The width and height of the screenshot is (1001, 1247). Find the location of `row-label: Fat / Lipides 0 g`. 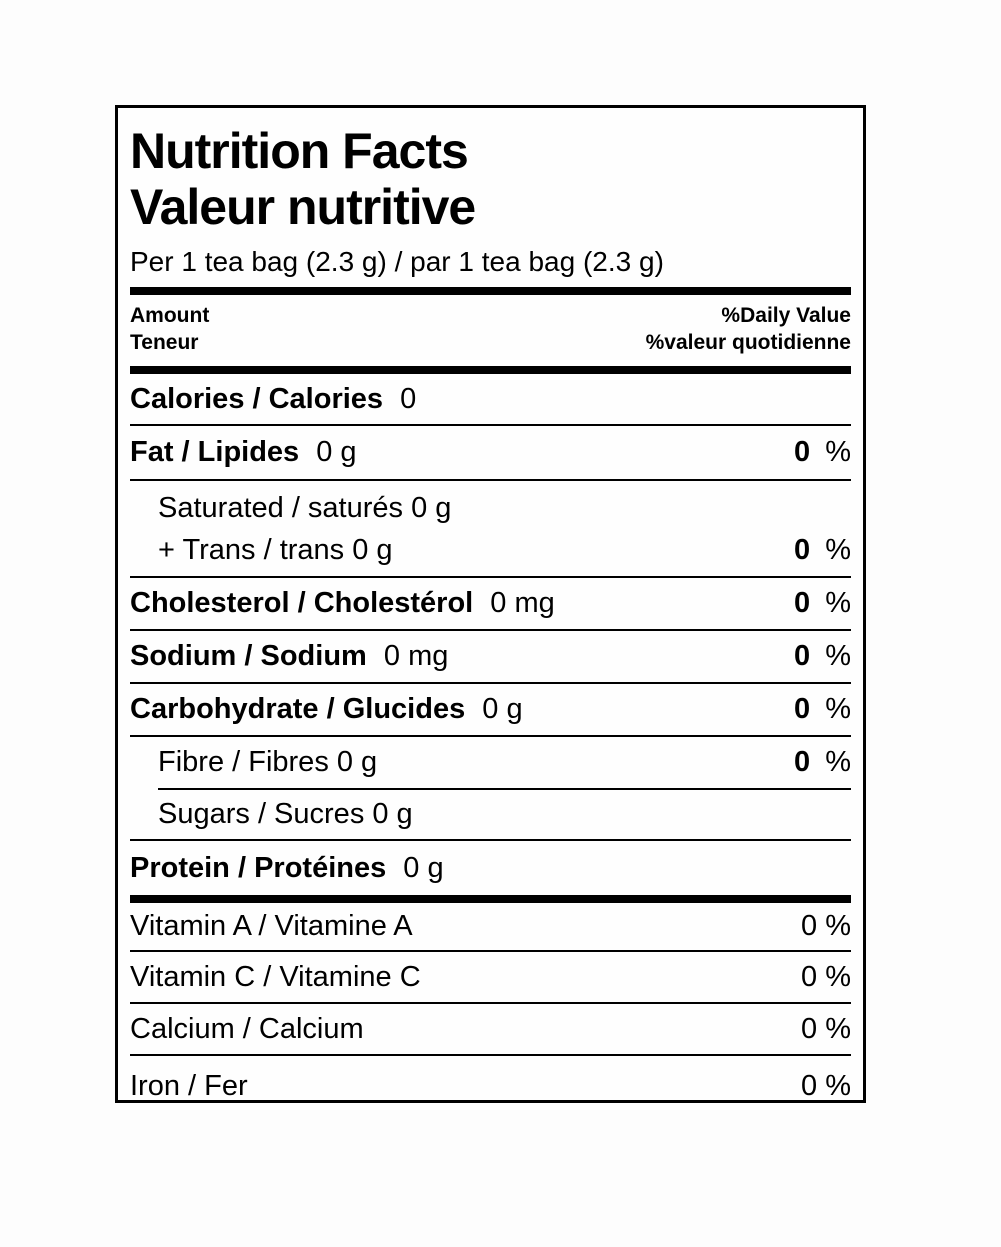

row-label: Fat / Lipides 0 g is located at coordinates (243, 452).